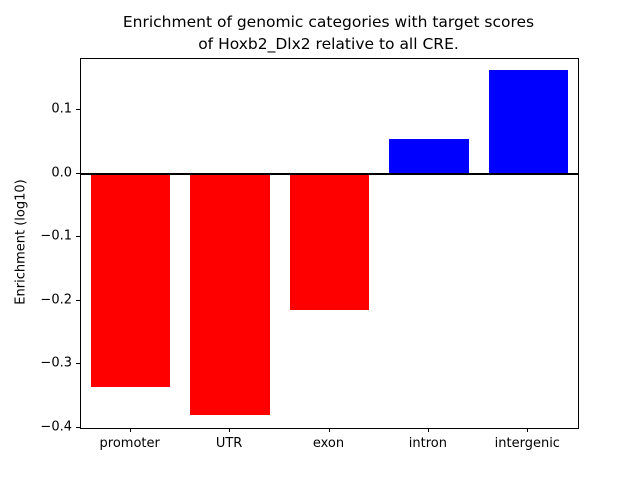 The width and height of the screenshot is (640, 480). What do you see at coordinates (328, 43) in the screenshot?
I see `chart-title-line2: of Hoxb2_Dlx2 relative to all CRE.` at bounding box center [328, 43].